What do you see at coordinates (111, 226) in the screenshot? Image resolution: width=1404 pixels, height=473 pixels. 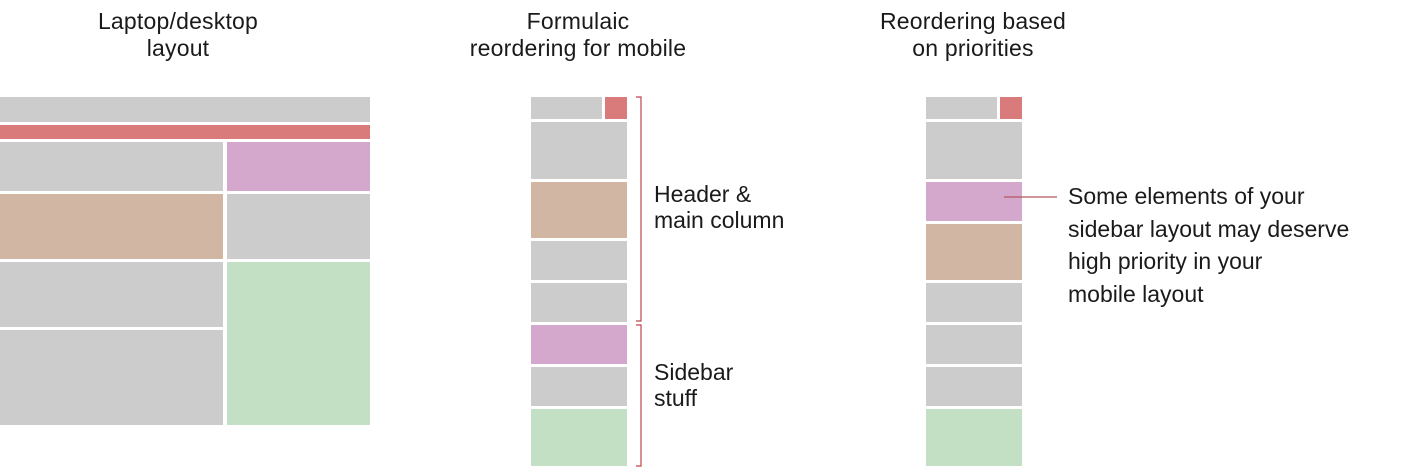 I see `desktop-main-feature-block` at bounding box center [111, 226].